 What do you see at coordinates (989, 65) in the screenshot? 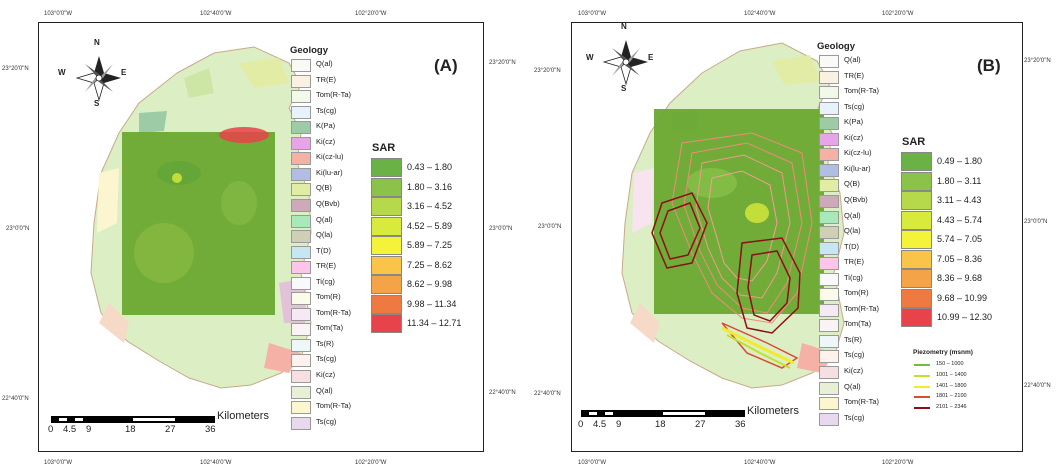
I see `panel-label: (B)` at bounding box center [989, 65].